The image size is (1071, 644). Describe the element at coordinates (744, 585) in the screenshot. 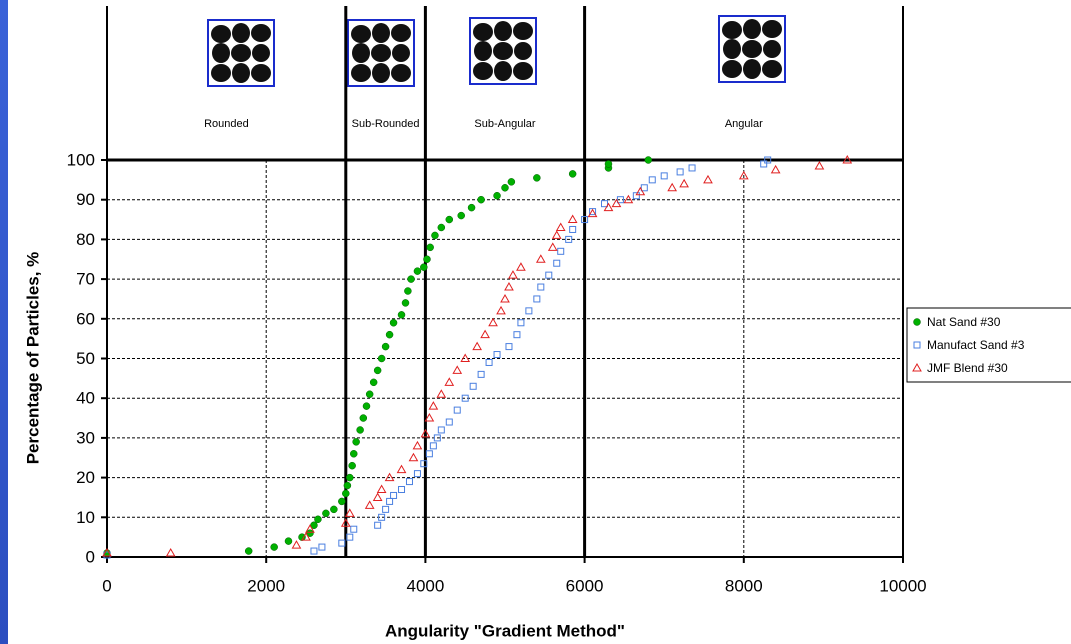

I see `x-tick-label: 8000` at that location.